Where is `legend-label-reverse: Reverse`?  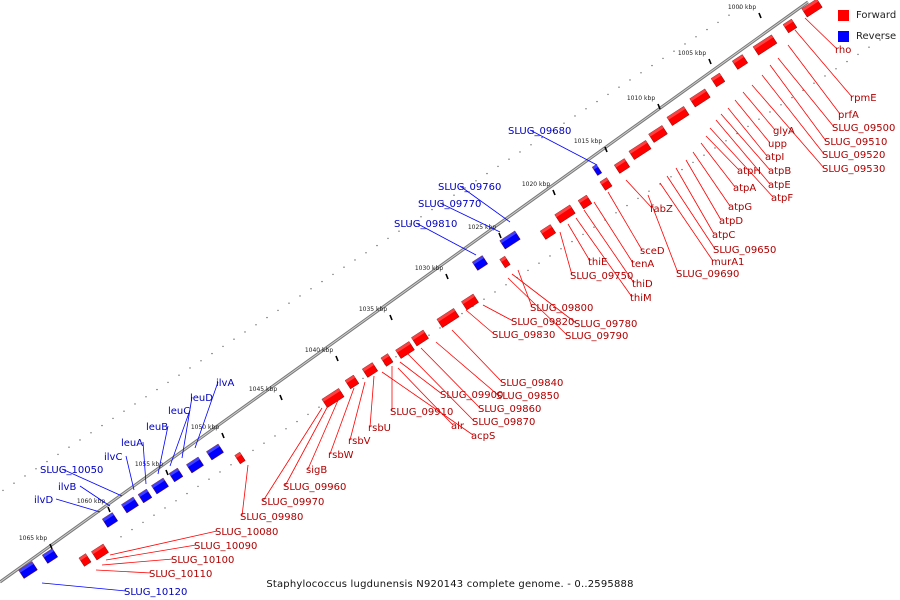 legend-label-reverse: Reverse is located at coordinates (876, 36).